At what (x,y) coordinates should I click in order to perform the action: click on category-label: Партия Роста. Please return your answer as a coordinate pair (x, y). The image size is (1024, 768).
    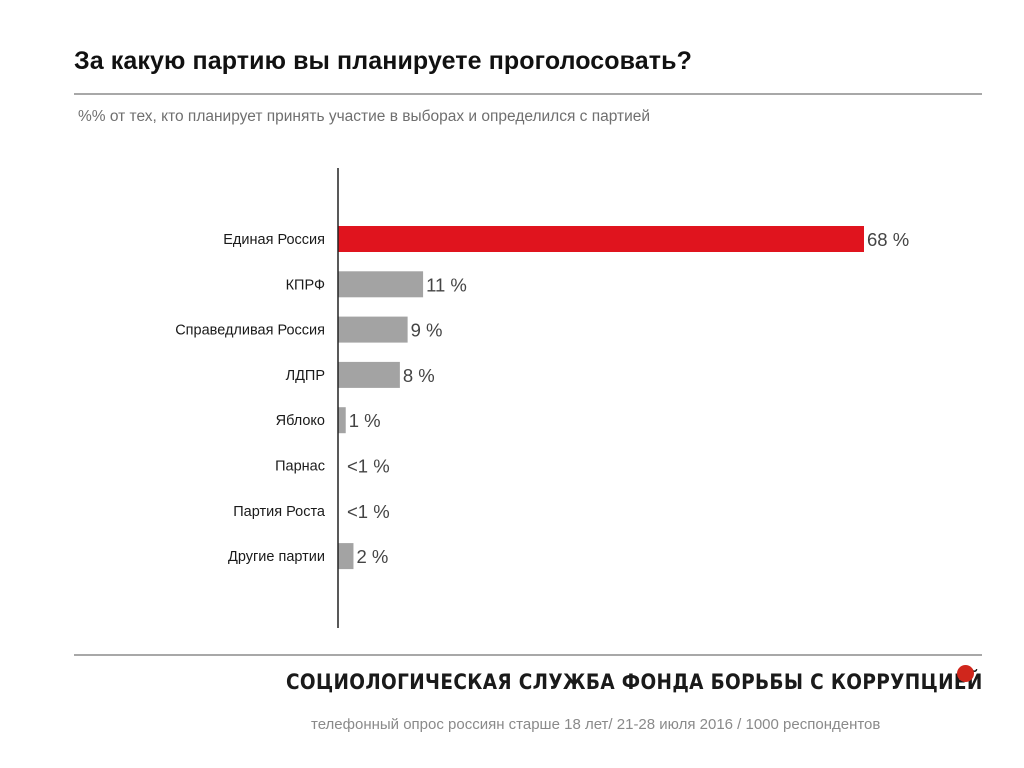
    Looking at the image, I should click on (279, 512).